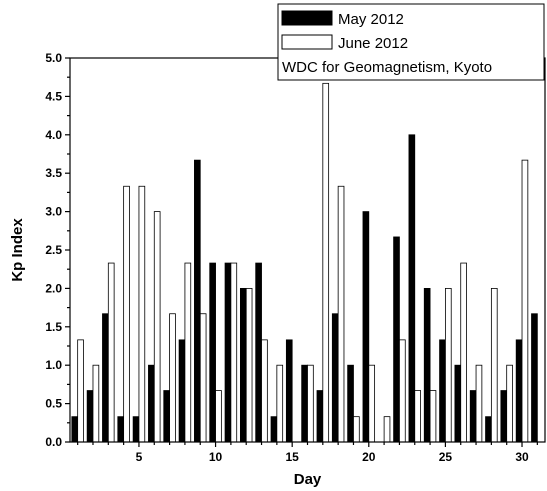 The image size is (547, 491). I want to click on legend-source-note: WDC for Geomagnetism, Kyoto, so click(387, 67).